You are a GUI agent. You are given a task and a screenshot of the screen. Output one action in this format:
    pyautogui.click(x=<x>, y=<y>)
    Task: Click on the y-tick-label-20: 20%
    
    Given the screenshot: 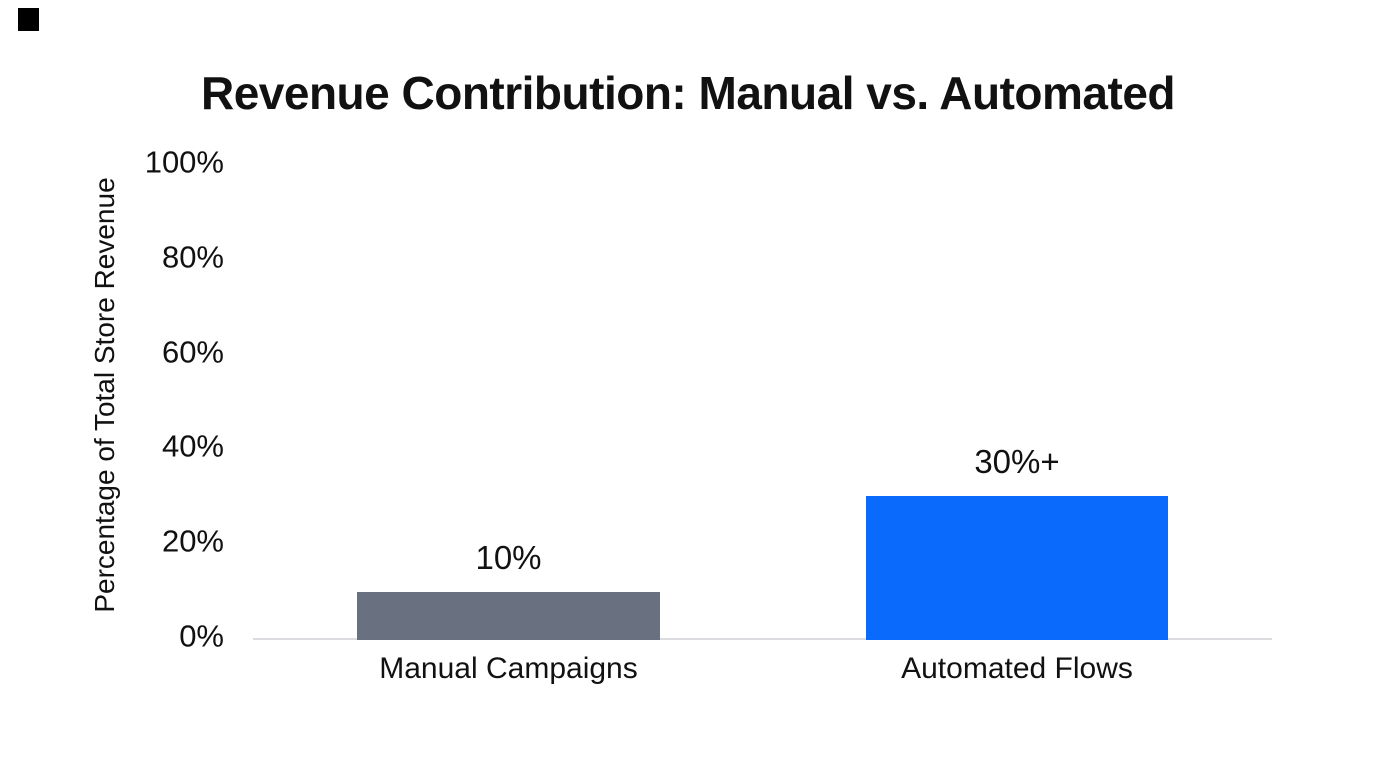 What is the action you would take?
    pyautogui.click(x=192, y=541)
    